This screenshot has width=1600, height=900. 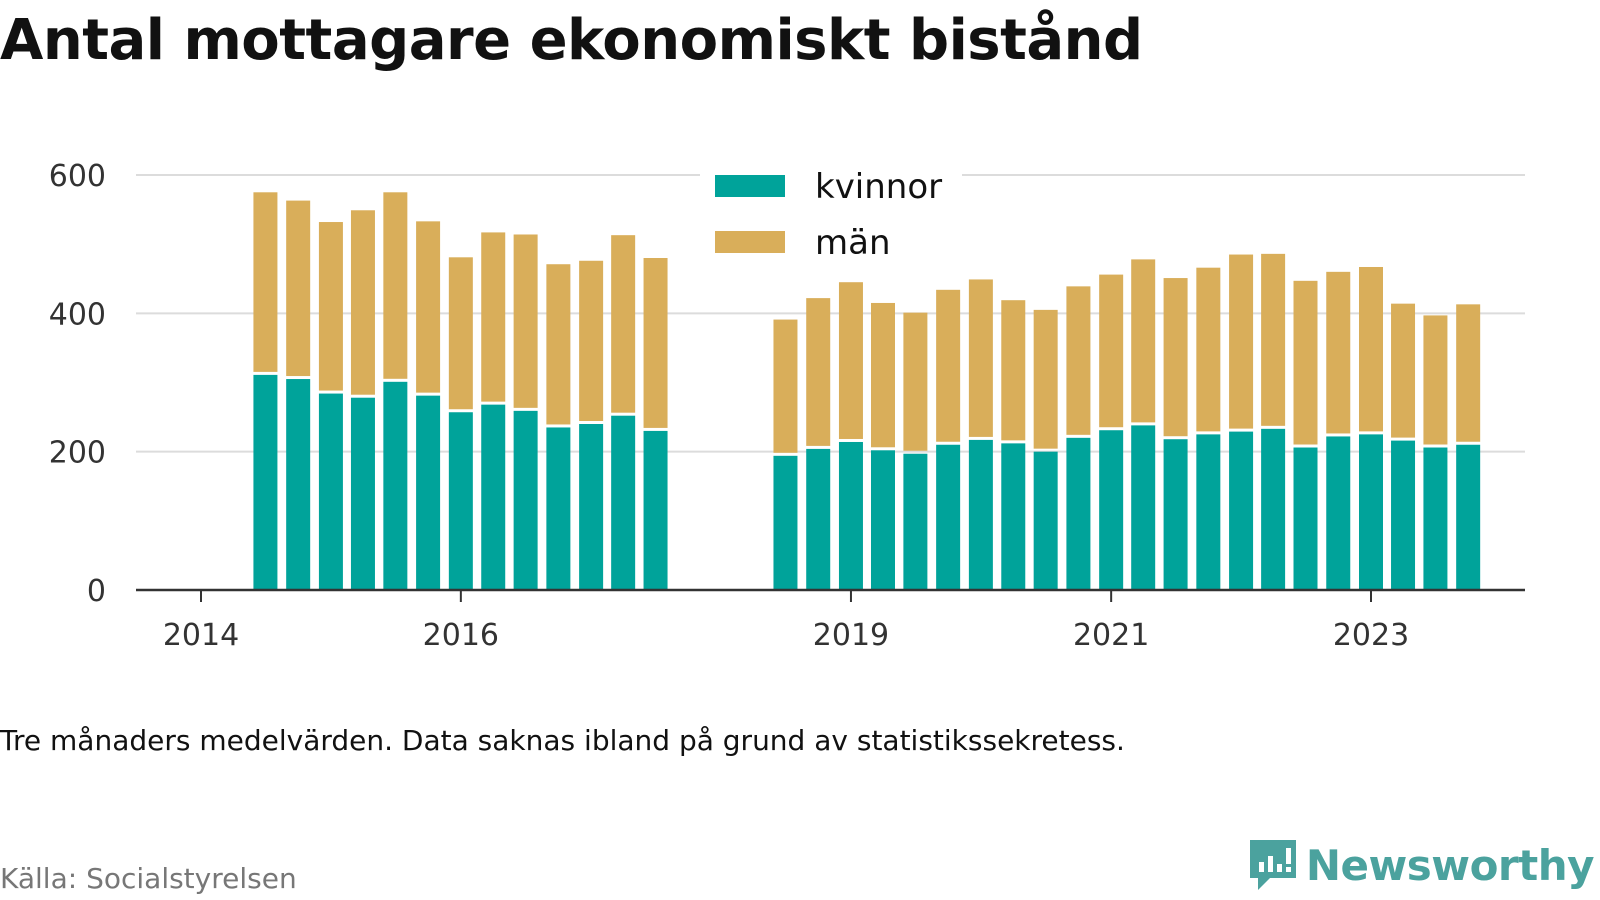 What do you see at coordinates (1371, 635) in the screenshot?
I see `x-tick-label: 2023` at bounding box center [1371, 635].